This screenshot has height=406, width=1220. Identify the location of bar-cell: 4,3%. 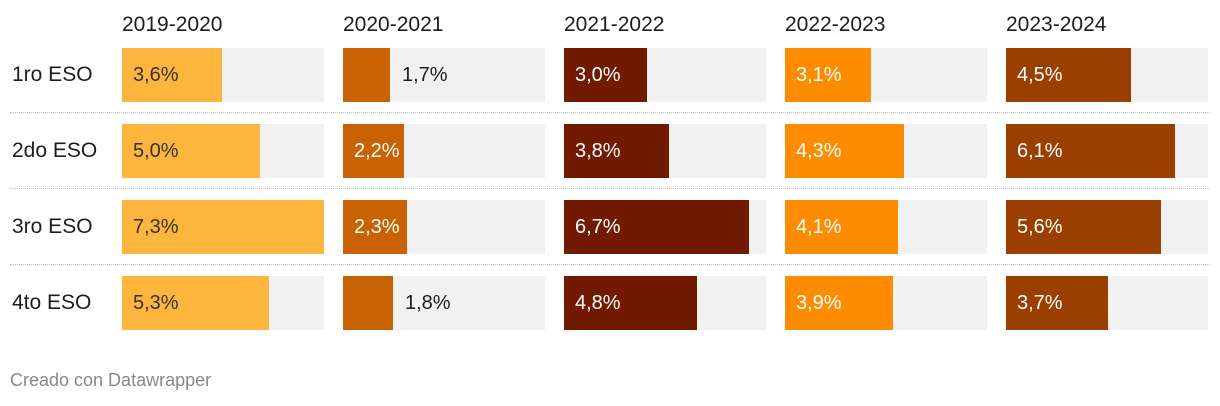
(886, 151).